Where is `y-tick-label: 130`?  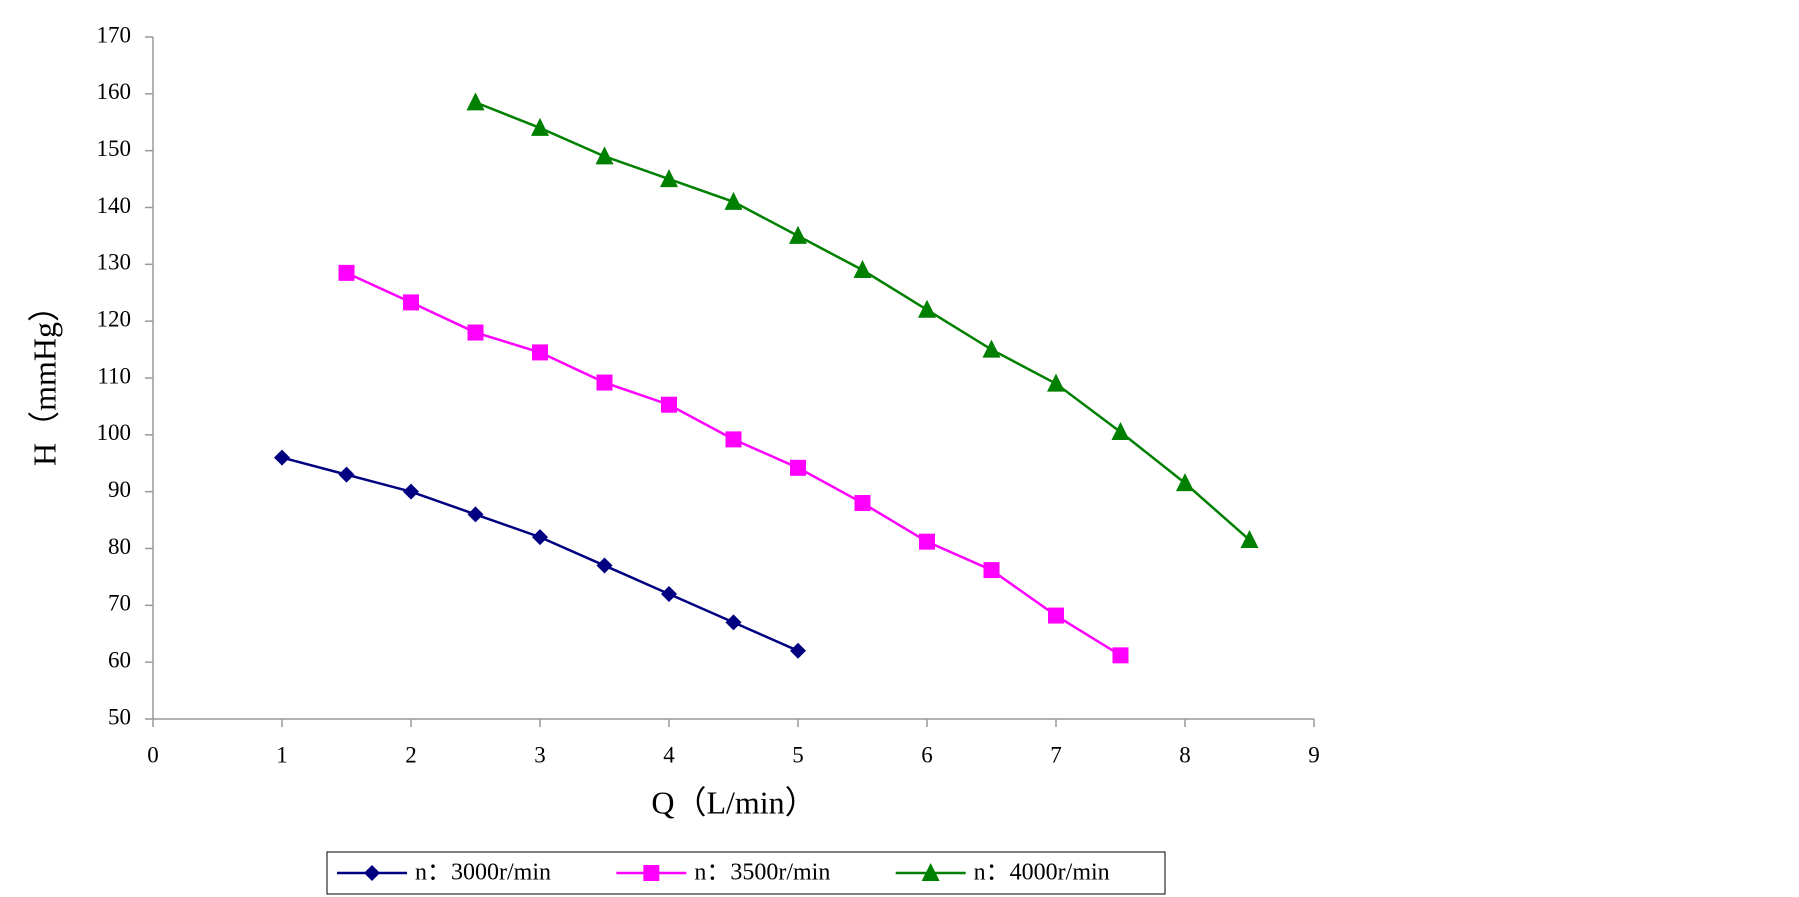 y-tick-label: 130 is located at coordinates (114, 262).